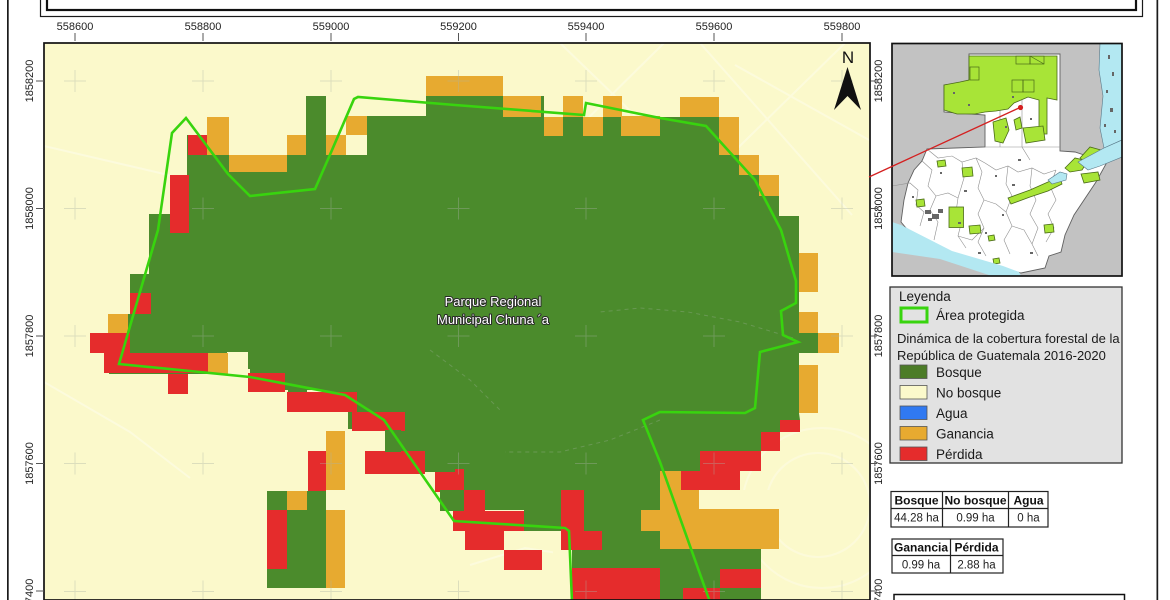  What do you see at coordinates (75, 27) in the screenshot?
I see `svg-text: 558600` at bounding box center [75, 27].